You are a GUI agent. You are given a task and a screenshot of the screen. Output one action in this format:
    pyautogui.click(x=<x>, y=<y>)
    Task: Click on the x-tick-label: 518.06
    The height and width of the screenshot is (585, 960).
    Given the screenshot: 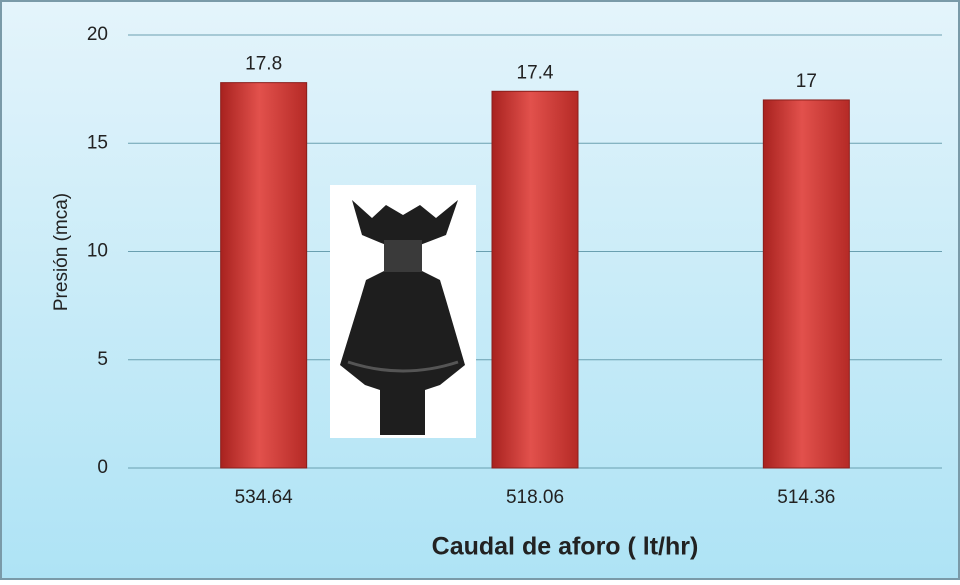 What is the action you would take?
    pyautogui.click(x=535, y=497)
    